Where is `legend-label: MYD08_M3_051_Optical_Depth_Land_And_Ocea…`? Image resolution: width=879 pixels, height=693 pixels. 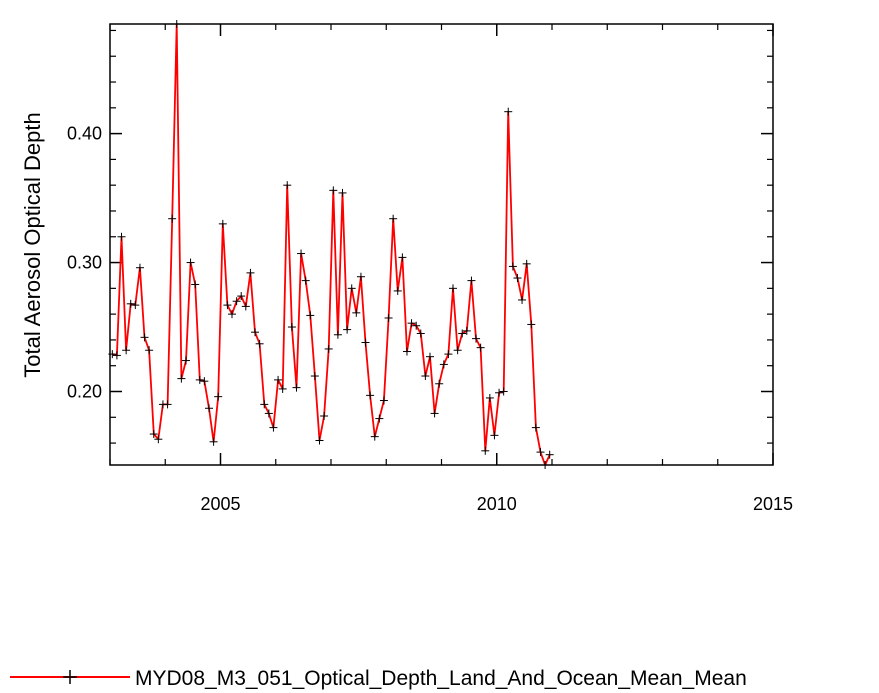
legend-label: MYD08_M3_051_Optical_Depth_Land_And_Ocea… is located at coordinates (441, 678).